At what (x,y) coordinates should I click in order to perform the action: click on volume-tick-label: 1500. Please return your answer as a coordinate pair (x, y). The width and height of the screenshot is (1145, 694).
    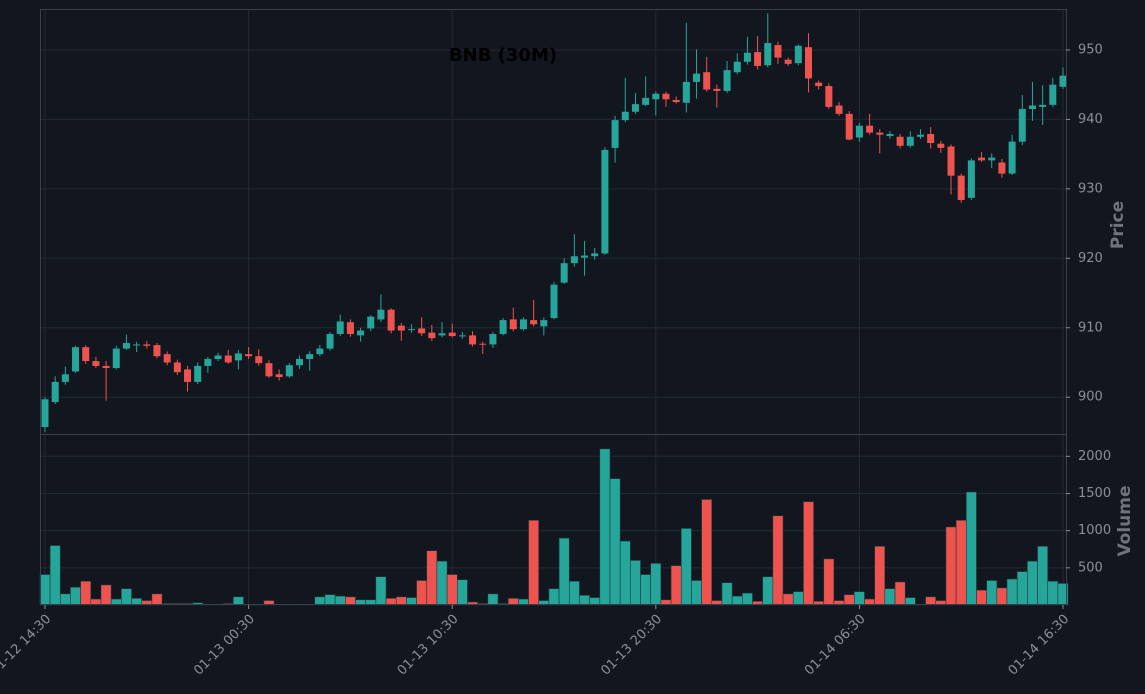
    Looking at the image, I should click on (1094, 493).